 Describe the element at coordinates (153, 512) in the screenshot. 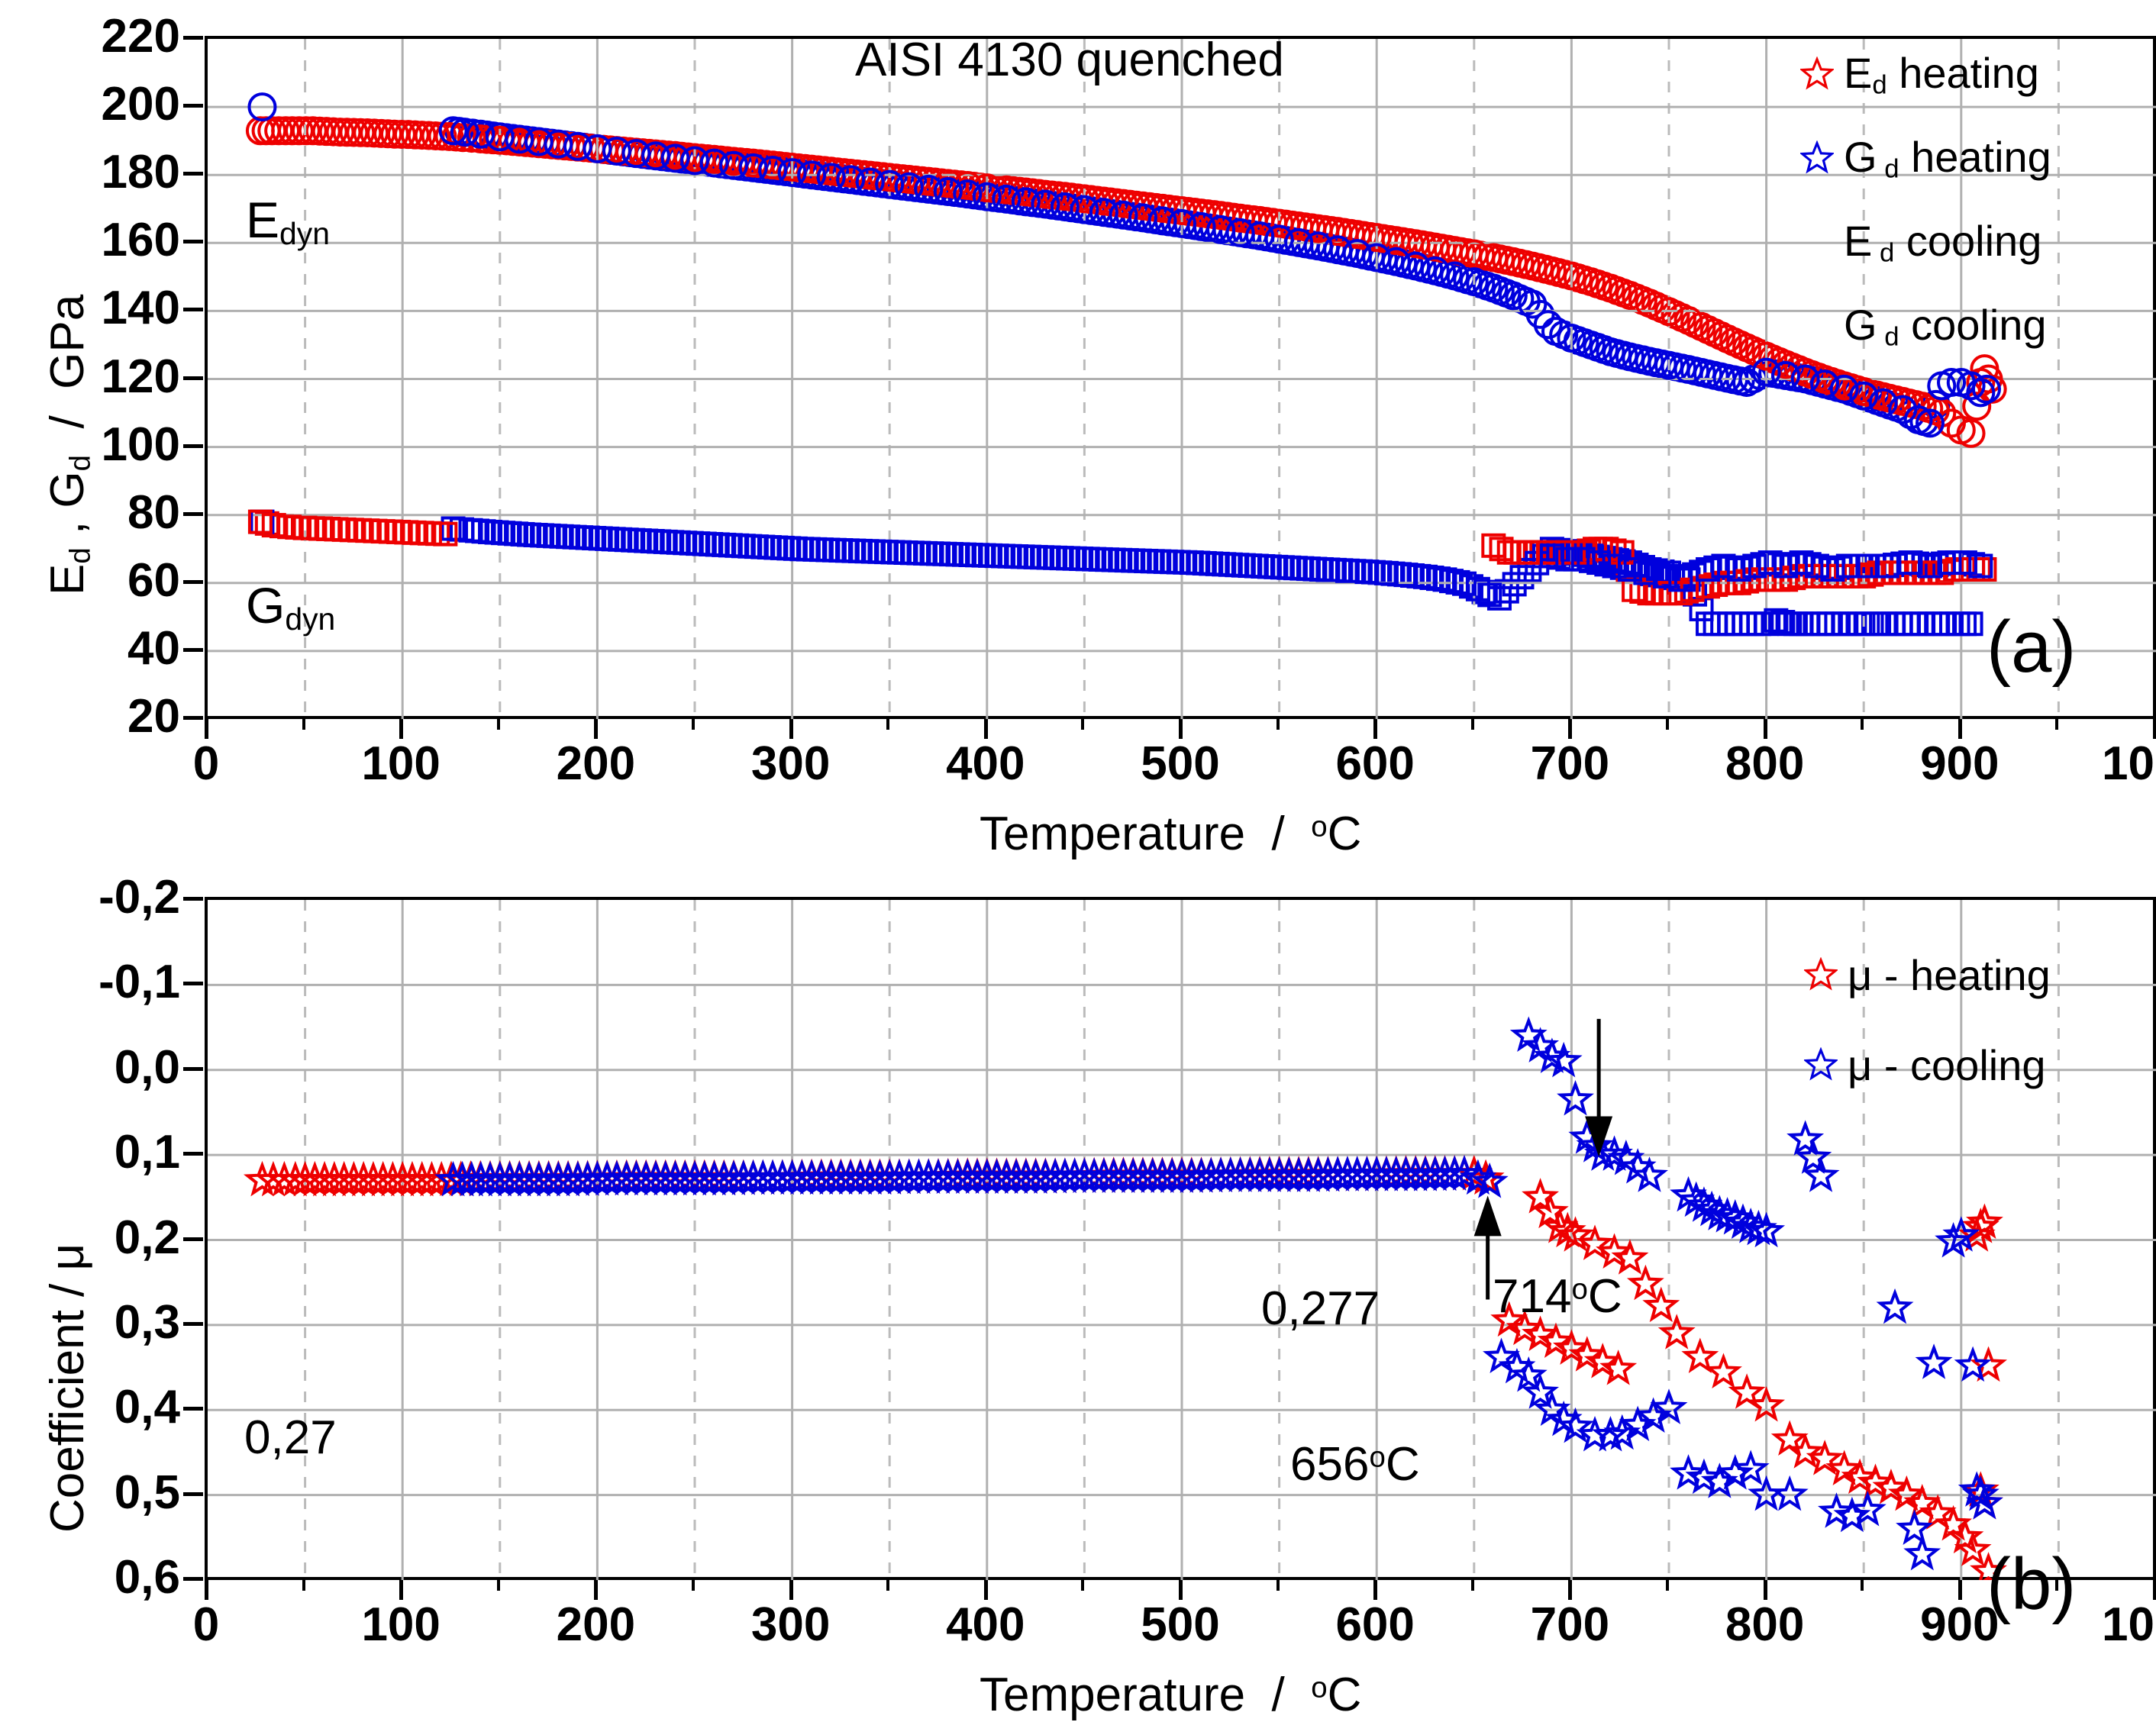

I see `y-tick-label: 80` at that location.